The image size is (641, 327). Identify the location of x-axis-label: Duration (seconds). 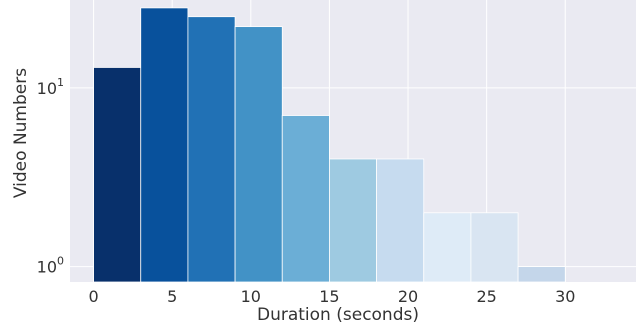
(338, 315).